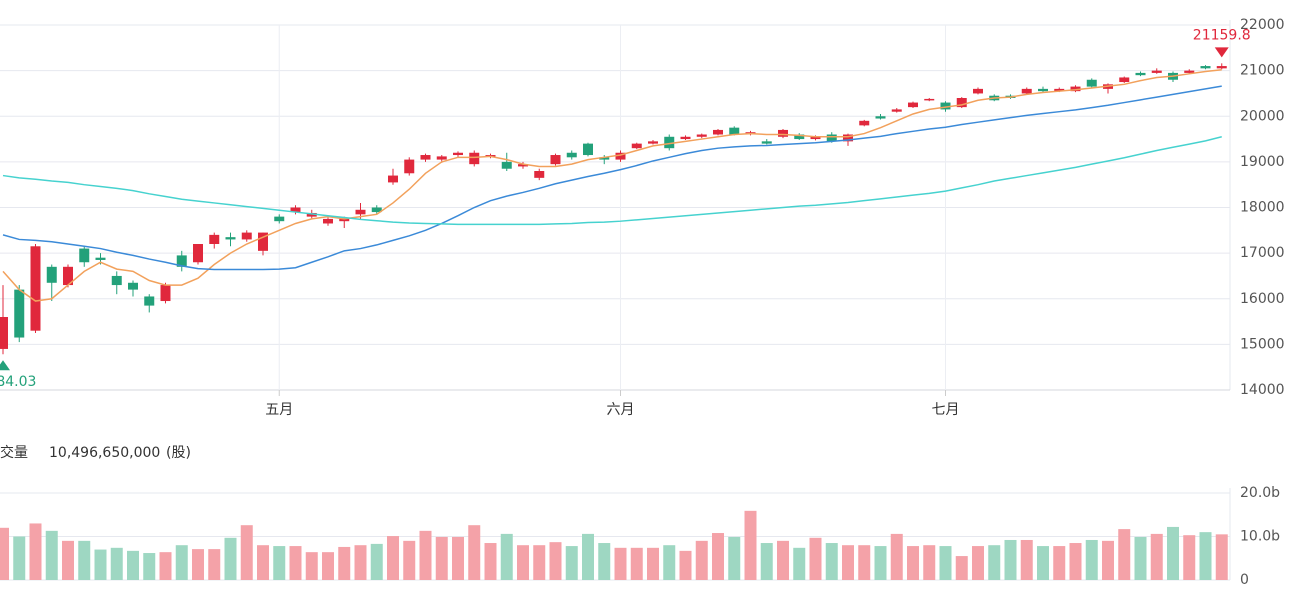 The height and width of the screenshot is (600, 1300). What do you see at coordinates (1262, 208) in the screenshot?
I see `y-tick-label: 18000` at bounding box center [1262, 208].